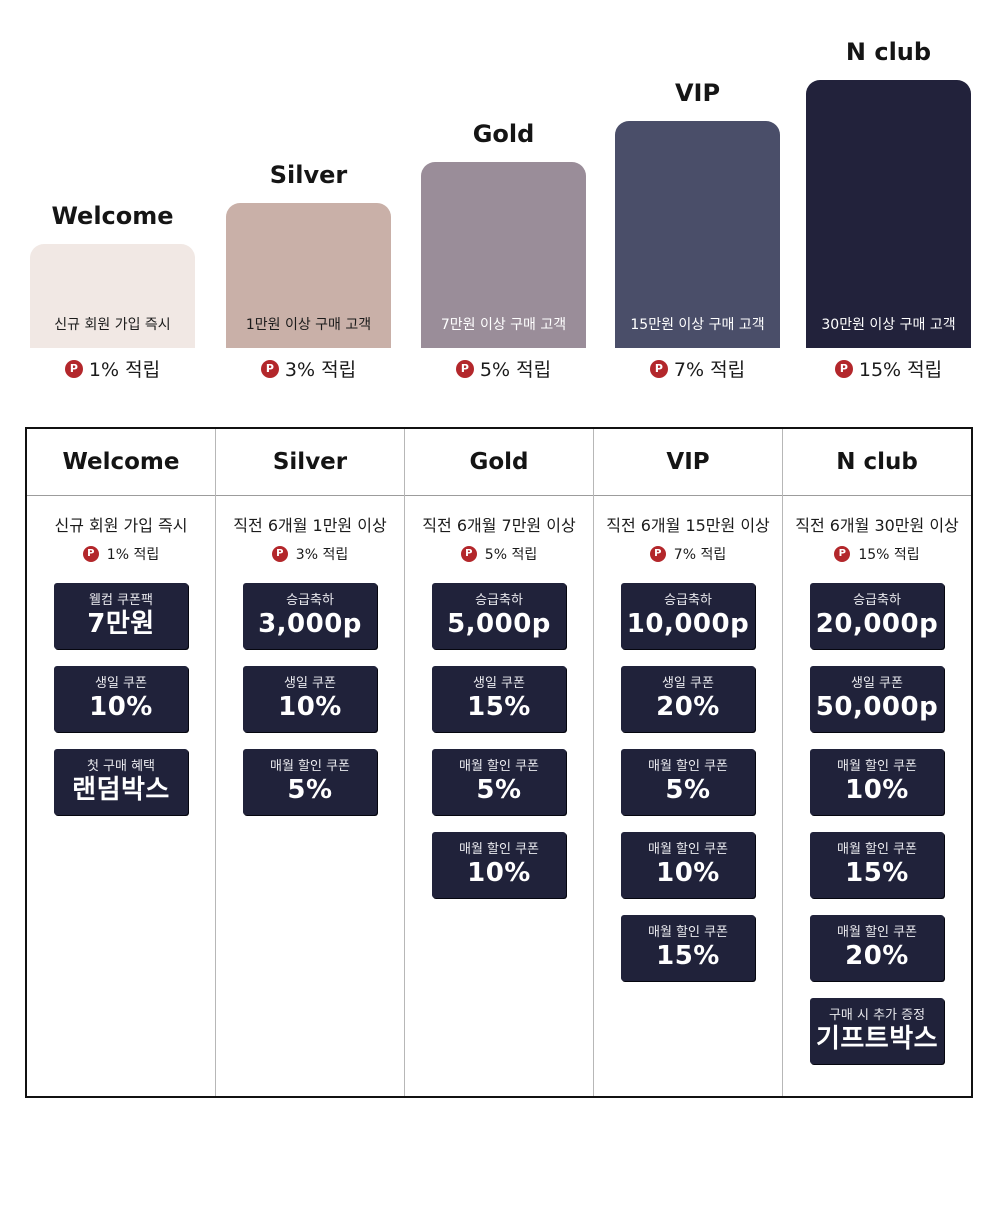  I want to click on tier-bar: 15만원 이상 구매 고객, so click(697, 234).